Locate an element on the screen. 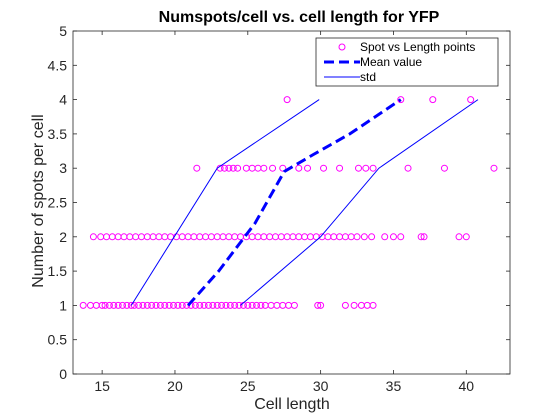 Image resolution: width=560 pixels, height=420 pixels. x-tick-label: 30 is located at coordinates (321, 386).